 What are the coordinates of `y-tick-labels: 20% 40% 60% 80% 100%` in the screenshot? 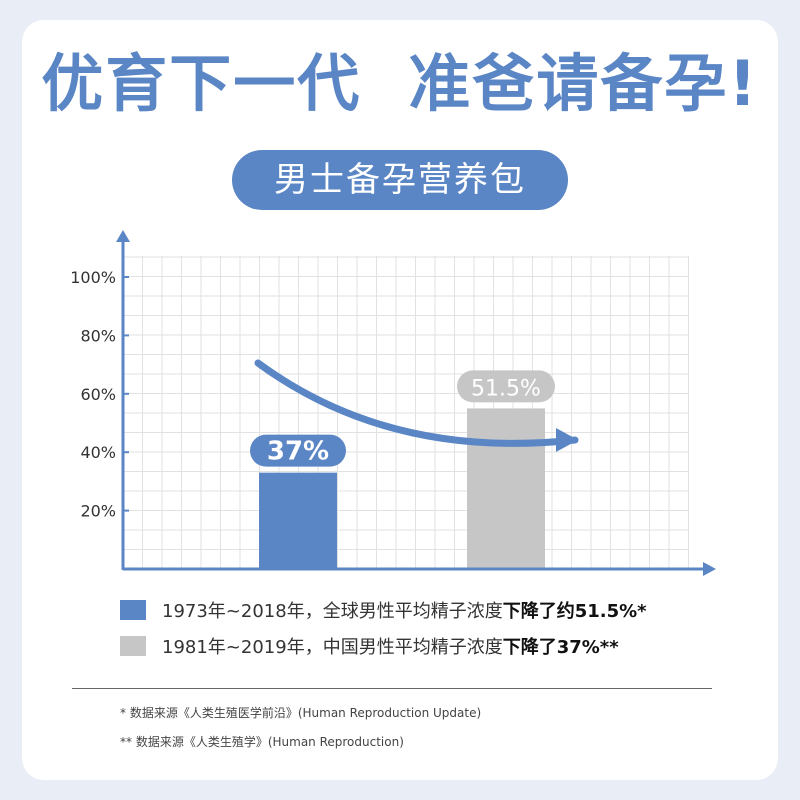 It's located at (99, 394).